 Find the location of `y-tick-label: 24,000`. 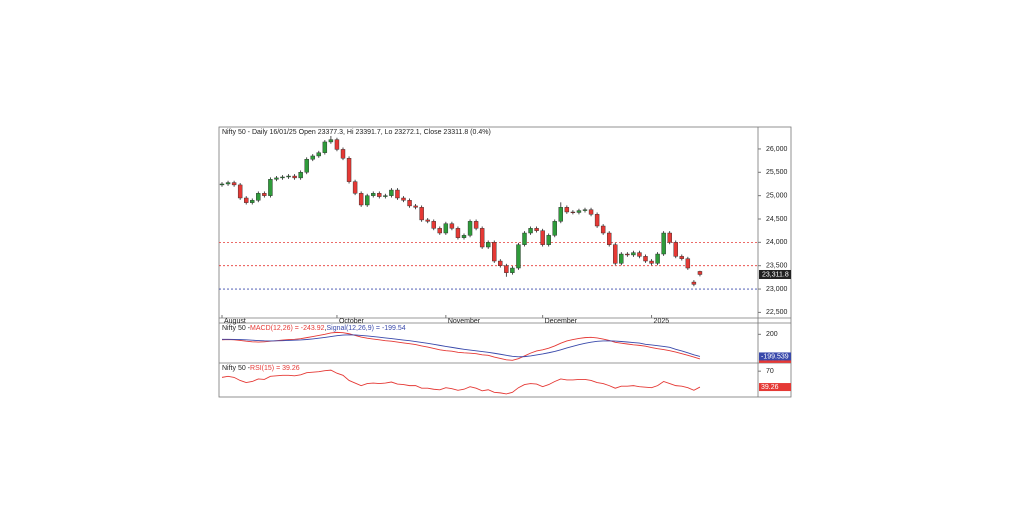

y-tick-label: 24,000 is located at coordinates (777, 242).